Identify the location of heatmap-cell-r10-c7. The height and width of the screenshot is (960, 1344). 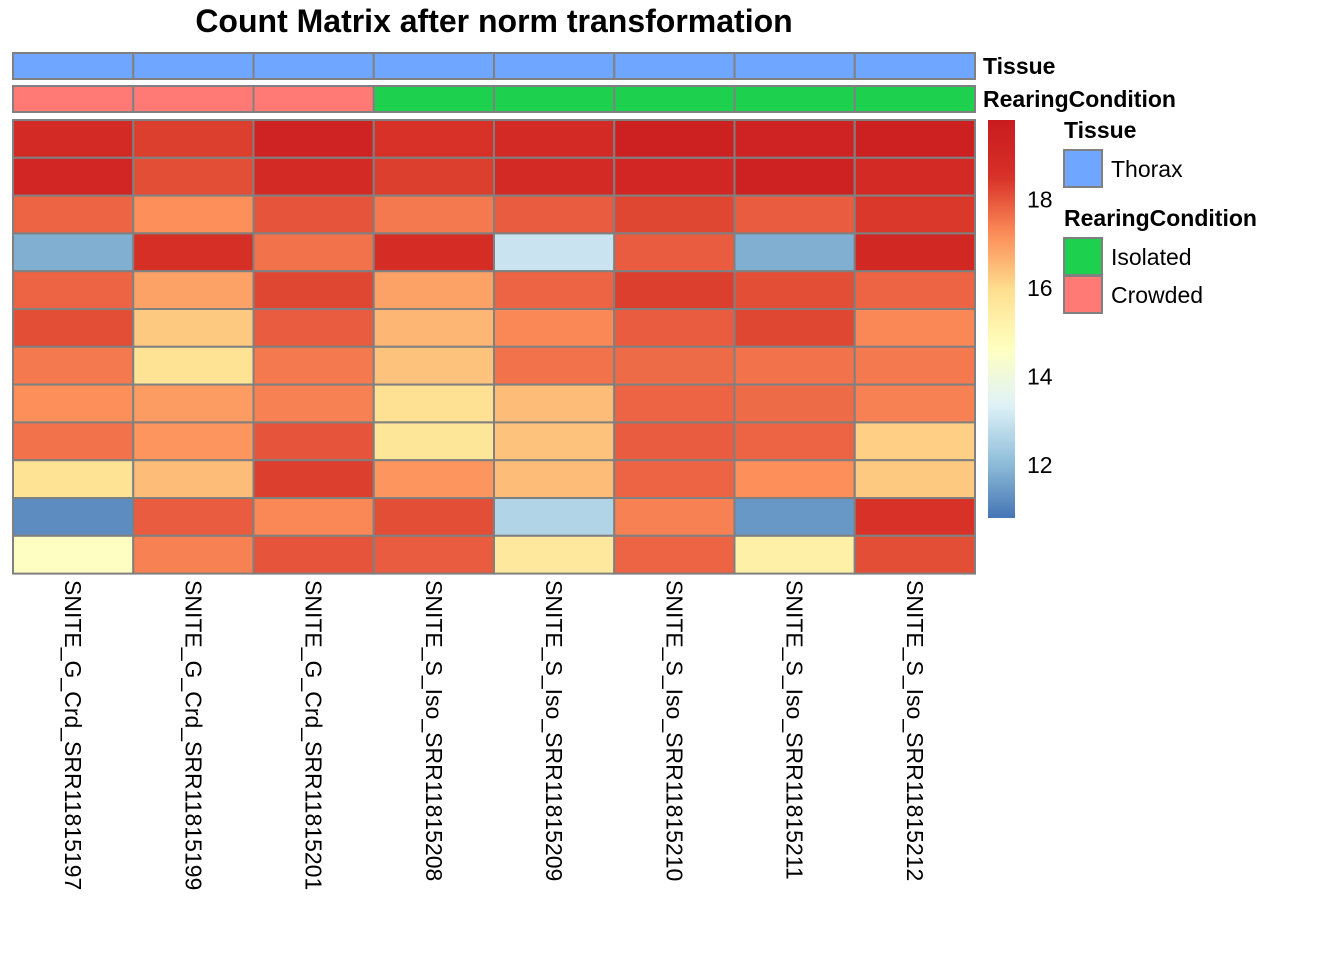
(794, 479).